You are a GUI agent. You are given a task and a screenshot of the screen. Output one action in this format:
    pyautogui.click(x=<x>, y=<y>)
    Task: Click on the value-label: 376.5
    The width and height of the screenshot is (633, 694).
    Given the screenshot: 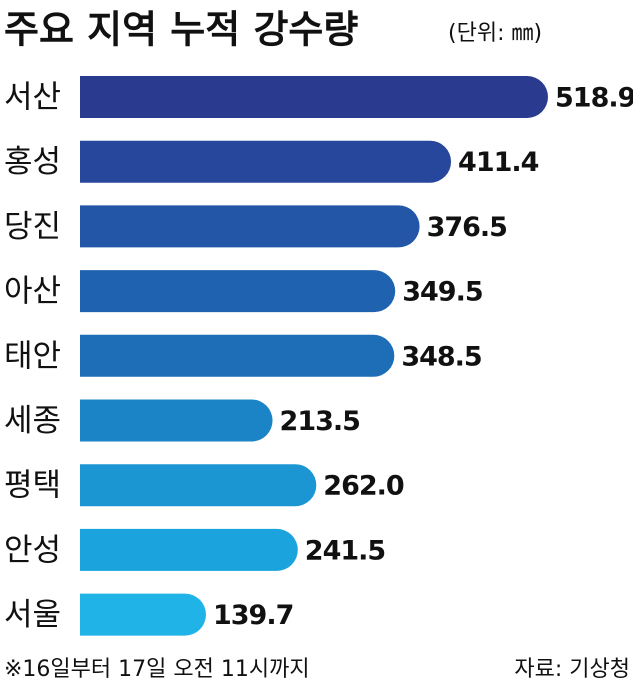 What is the action you would take?
    pyautogui.click(x=467, y=227)
    